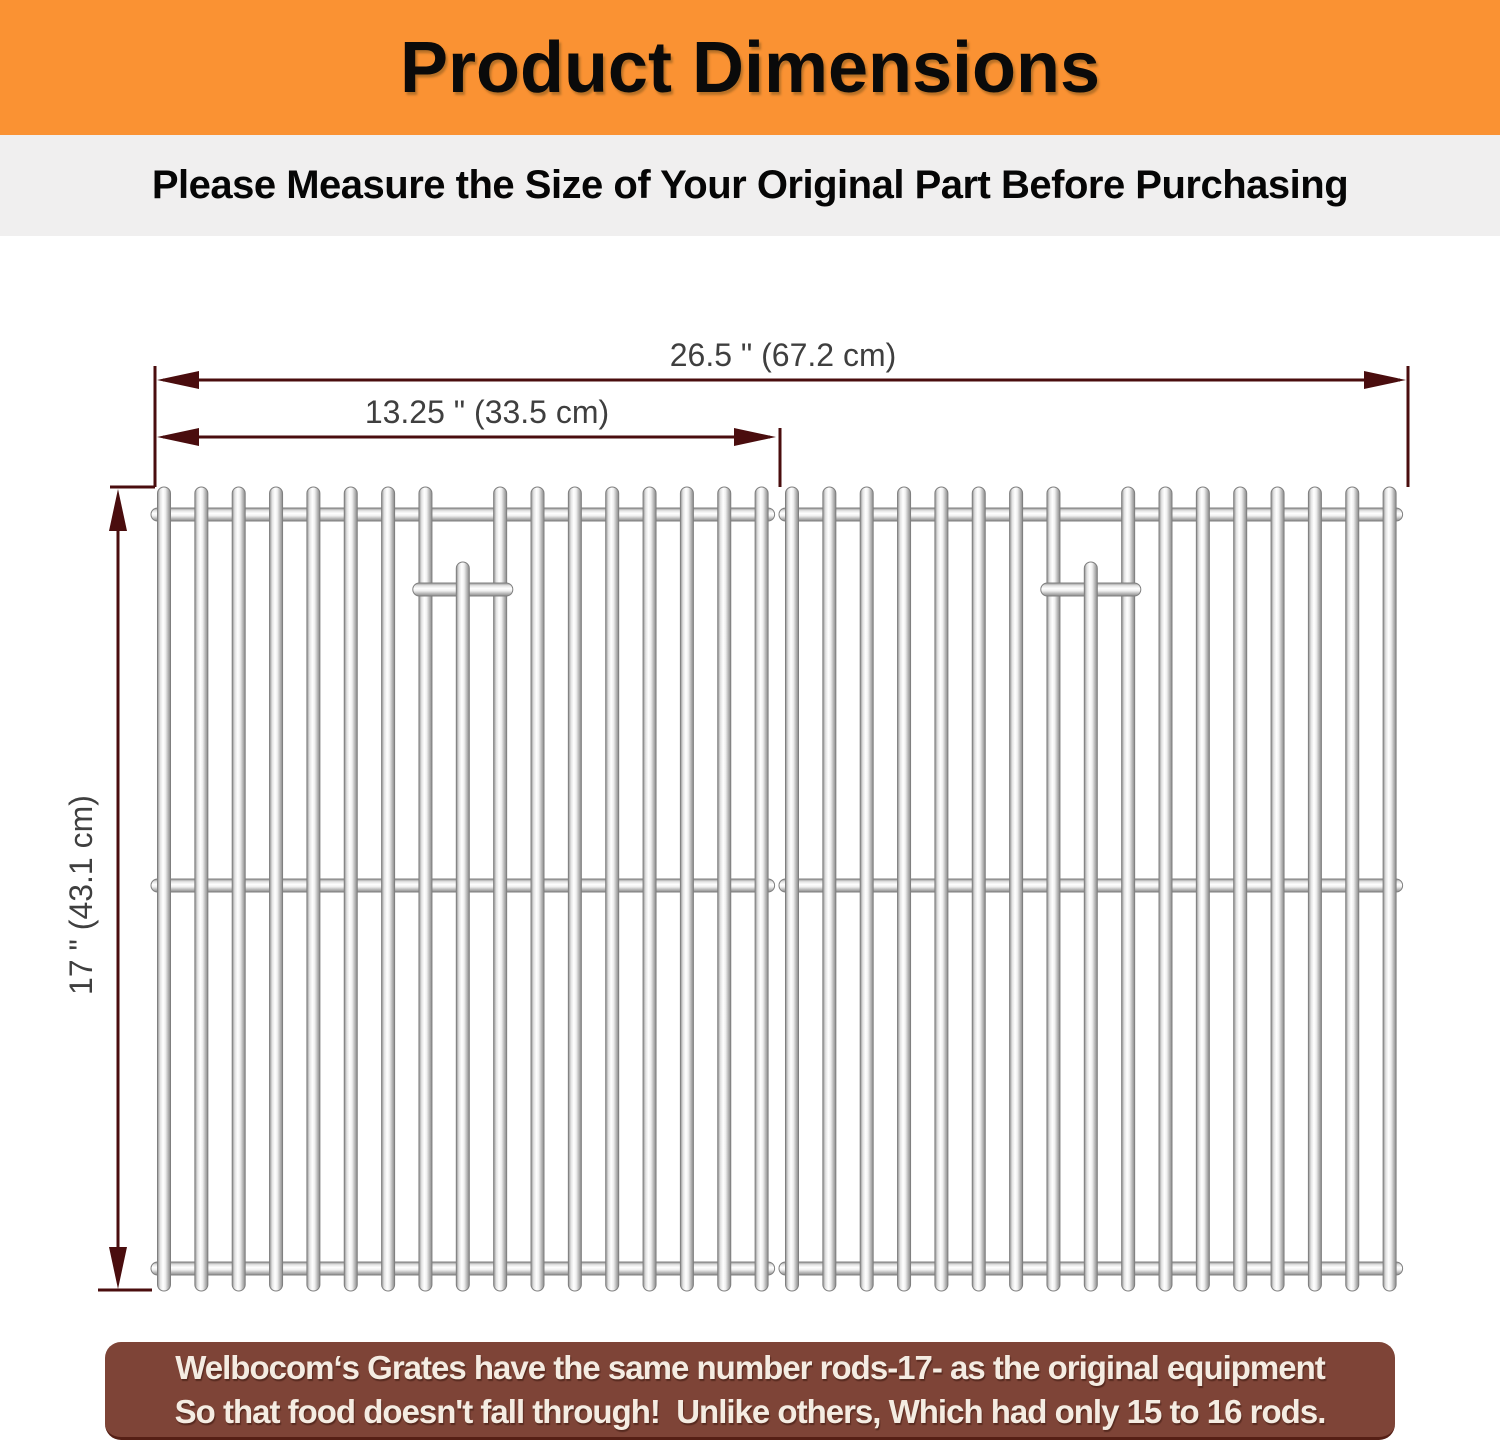  Describe the element at coordinates (783, 355) in the screenshot. I see `total-width-label: 26.5 " (67.2 cm)` at that location.